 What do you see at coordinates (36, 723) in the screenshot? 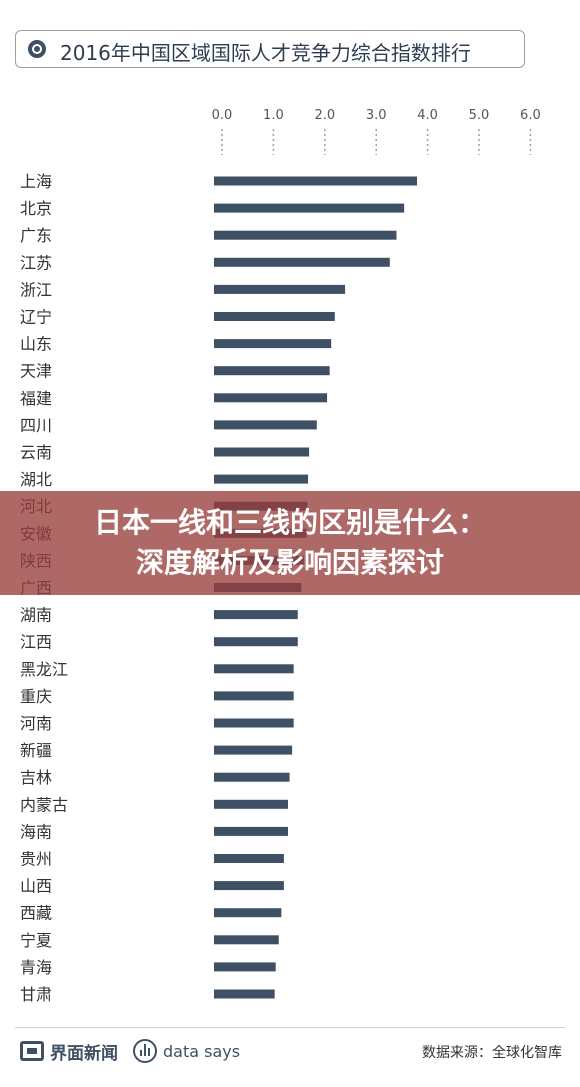
I see `category-label: 河南` at bounding box center [36, 723].